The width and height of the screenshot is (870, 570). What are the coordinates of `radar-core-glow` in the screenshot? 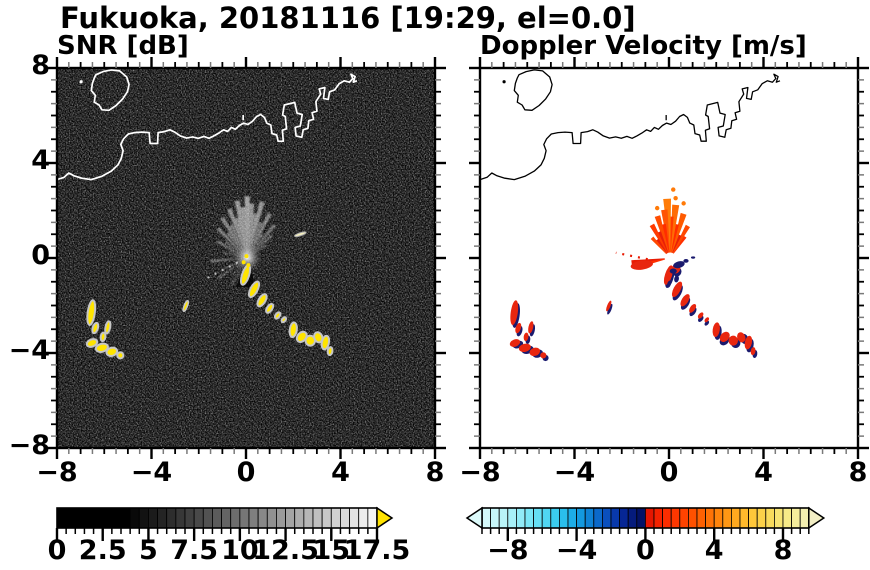 It's located at (247, 258).